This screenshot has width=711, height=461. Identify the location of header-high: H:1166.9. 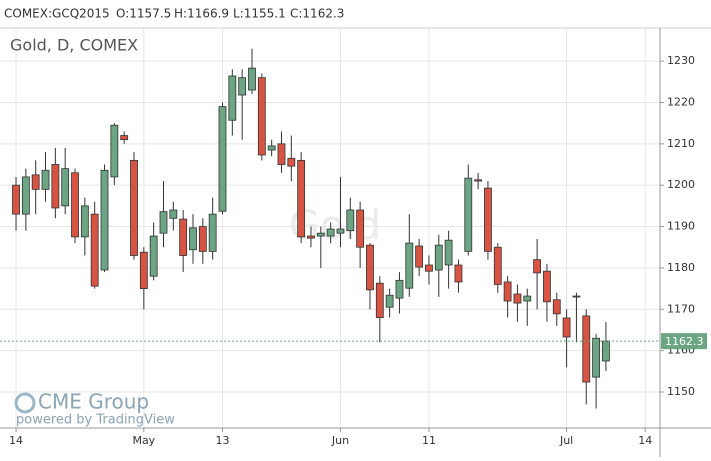
(201, 14).